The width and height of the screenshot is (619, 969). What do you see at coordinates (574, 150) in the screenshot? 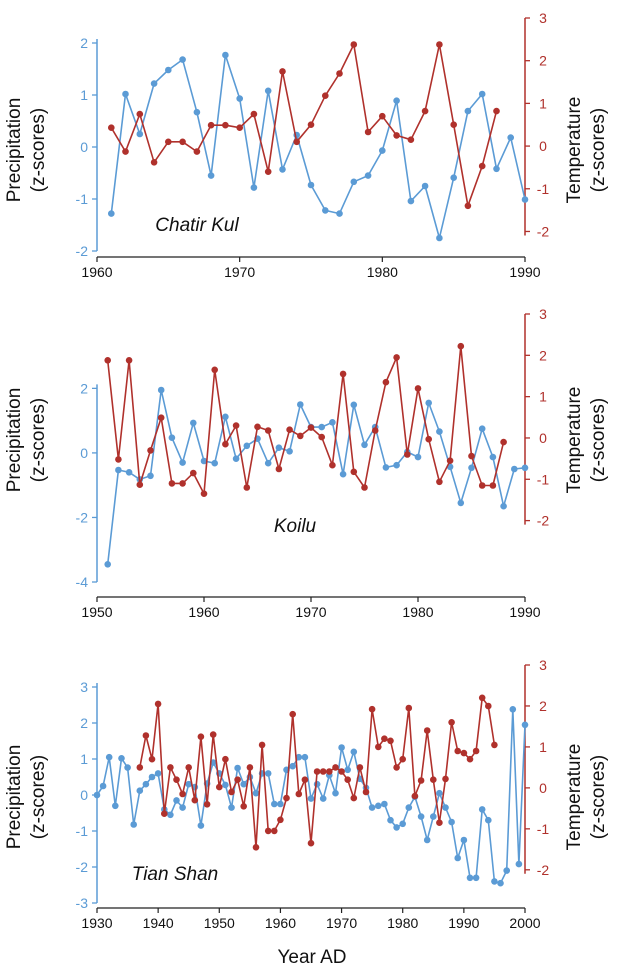
I see `right-axis-title-line1: Temperature` at bounding box center [574, 150].